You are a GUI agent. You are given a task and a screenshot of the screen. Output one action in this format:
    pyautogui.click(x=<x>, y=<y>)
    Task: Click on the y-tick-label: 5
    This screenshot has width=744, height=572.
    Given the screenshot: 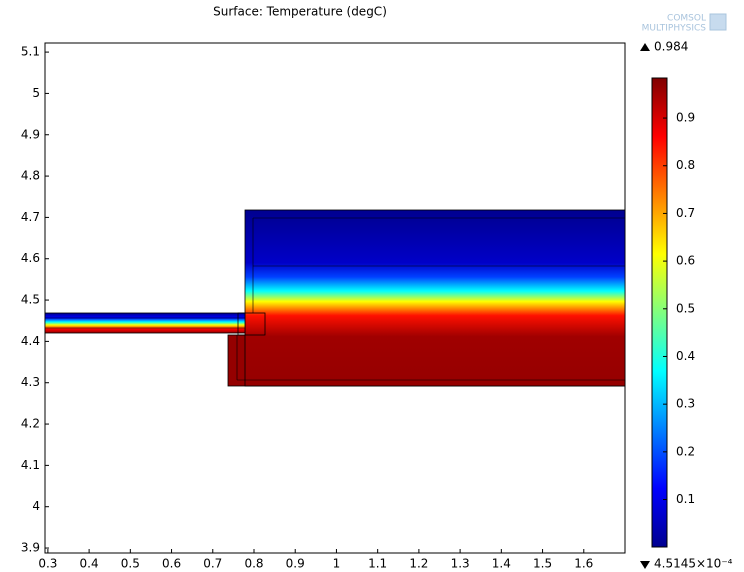 What is the action you would take?
    pyautogui.click(x=36, y=93)
    